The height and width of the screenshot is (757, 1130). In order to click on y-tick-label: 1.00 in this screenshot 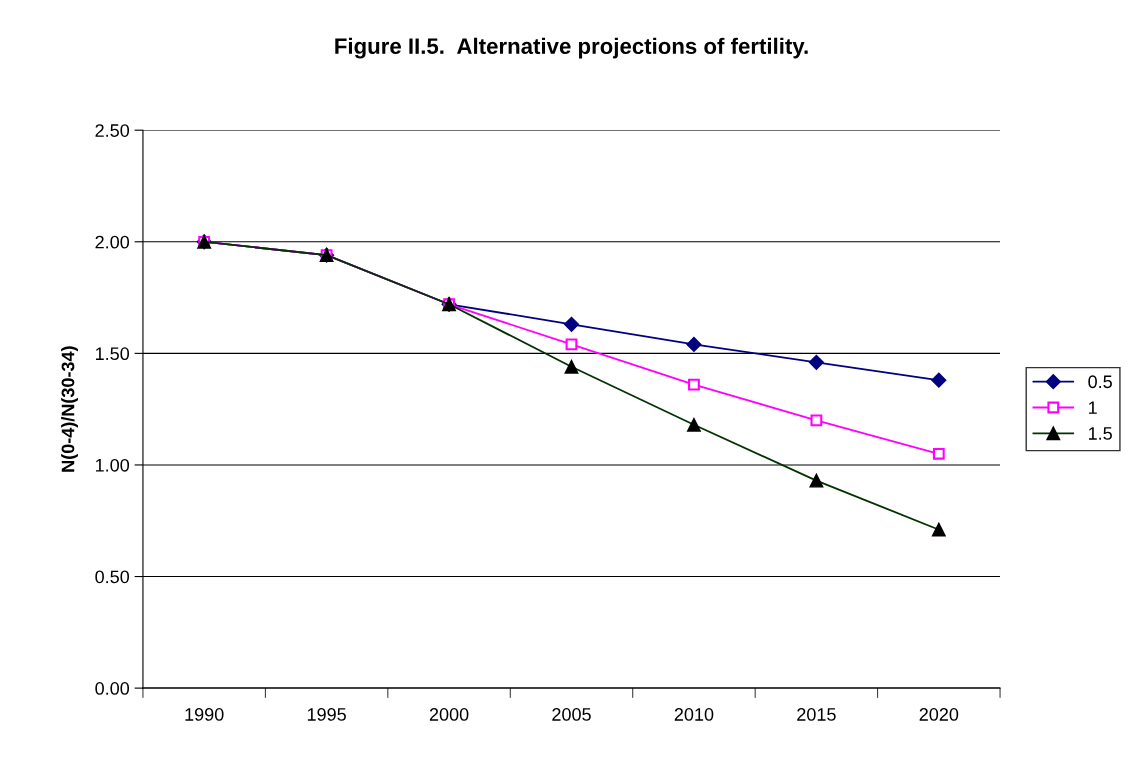, I will do `click(112, 465)`.